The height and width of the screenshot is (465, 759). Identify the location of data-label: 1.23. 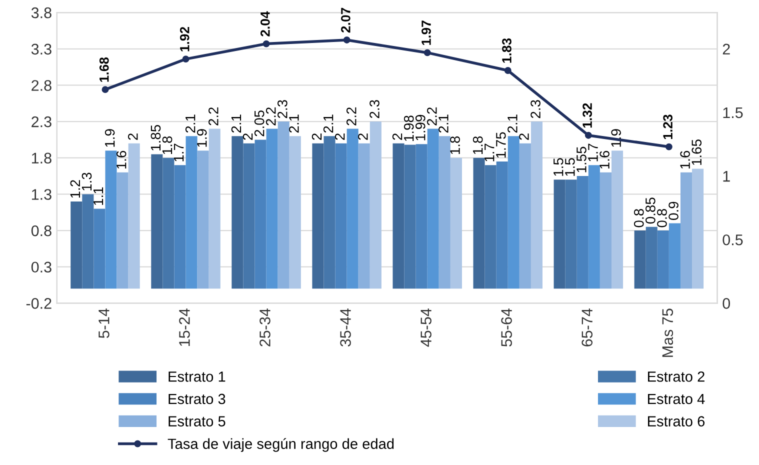
(667, 127).